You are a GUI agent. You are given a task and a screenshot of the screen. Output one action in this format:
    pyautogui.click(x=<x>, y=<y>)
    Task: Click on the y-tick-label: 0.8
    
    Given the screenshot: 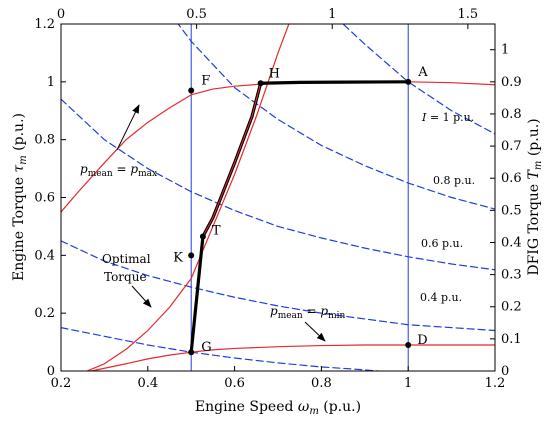 What is the action you would take?
    pyautogui.click(x=44, y=140)
    